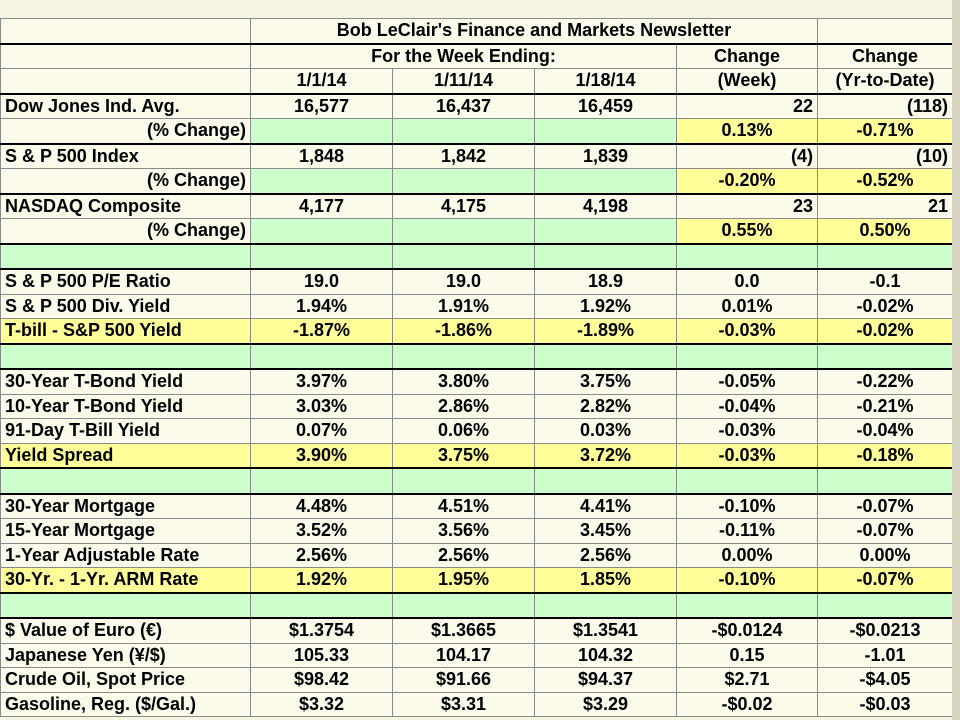 The image size is (960, 720). What do you see at coordinates (747, 105) in the screenshot?
I see `change-week-cell: 22` at bounding box center [747, 105].